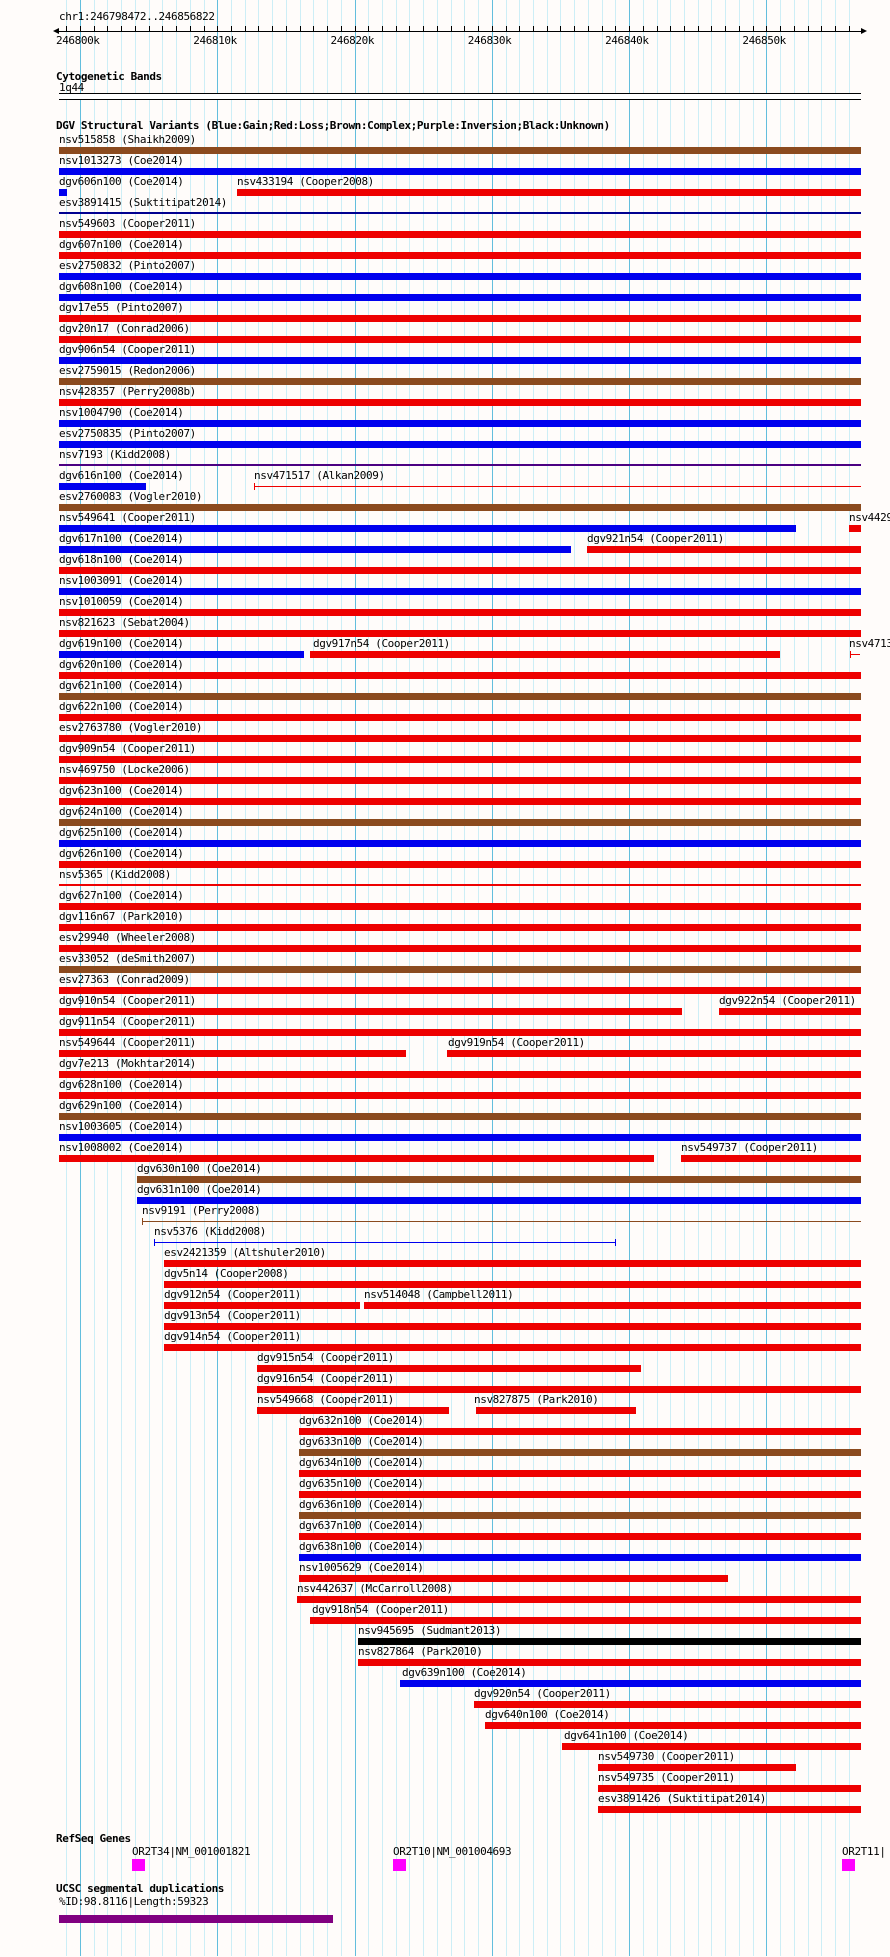  Describe the element at coordinates (869, 643) in the screenshot. I see `variant-label: nsv4713` at that location.